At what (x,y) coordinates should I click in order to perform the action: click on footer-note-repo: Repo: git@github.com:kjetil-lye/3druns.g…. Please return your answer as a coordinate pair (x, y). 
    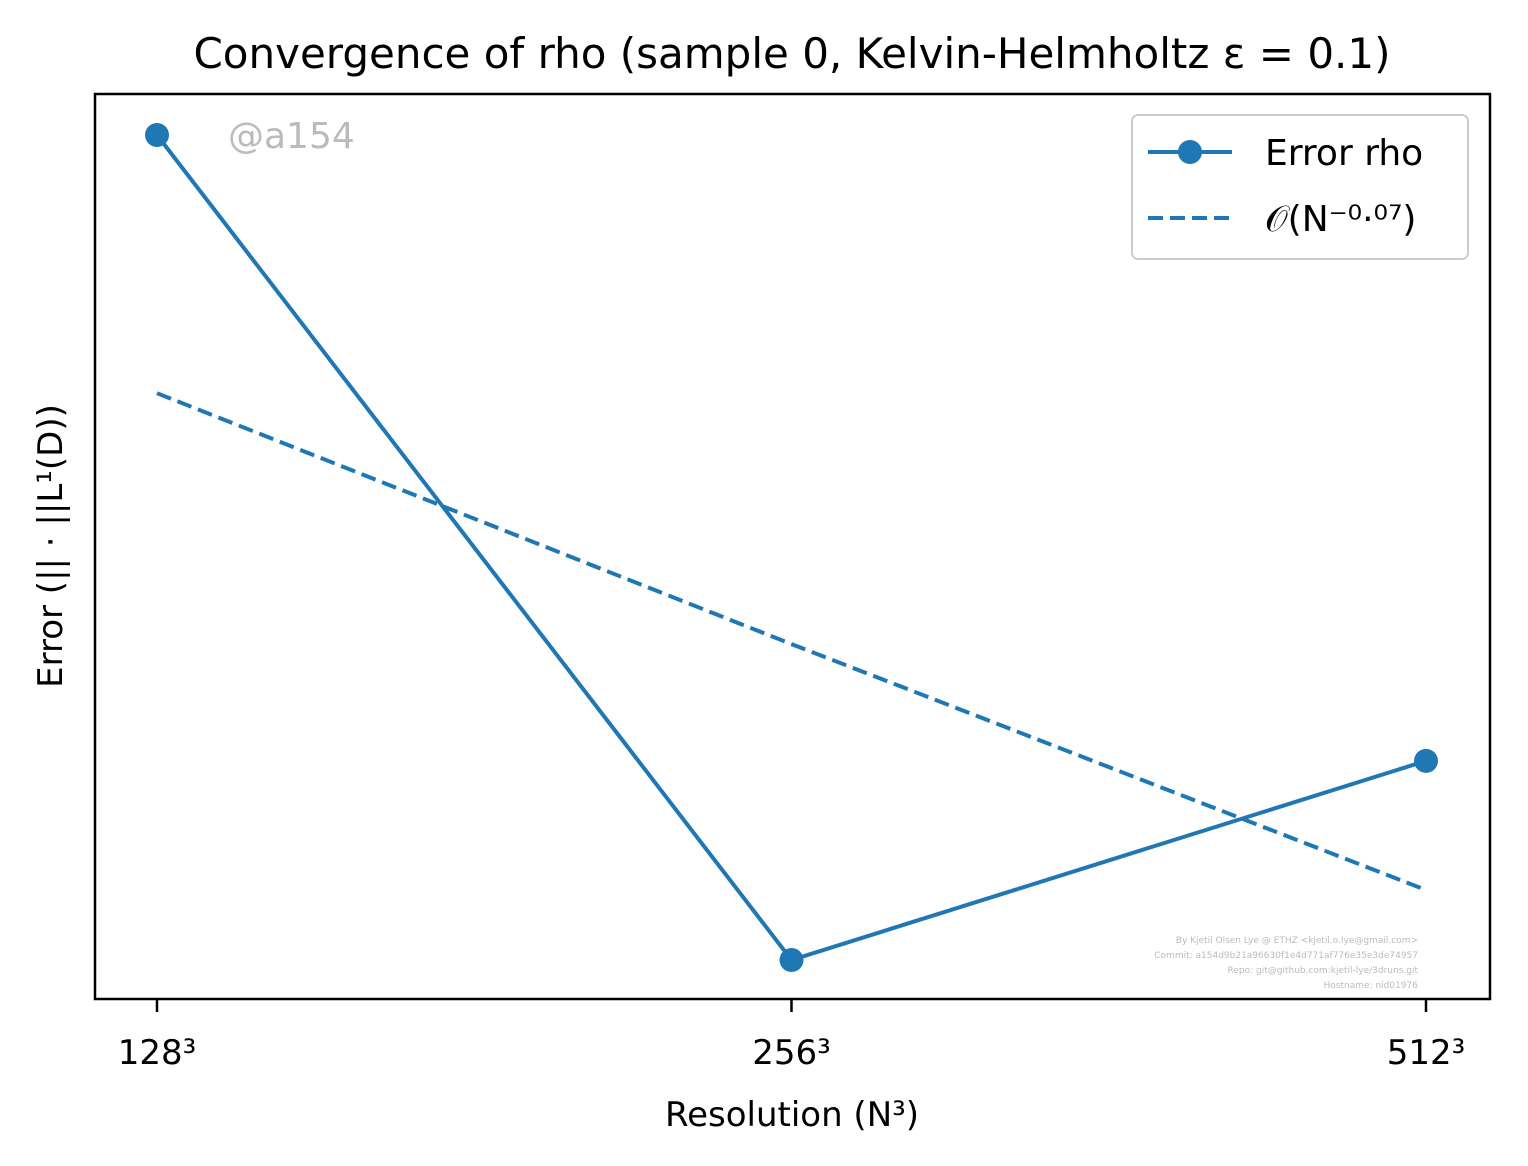
    Looking at the image, I should click on (1323, 971).